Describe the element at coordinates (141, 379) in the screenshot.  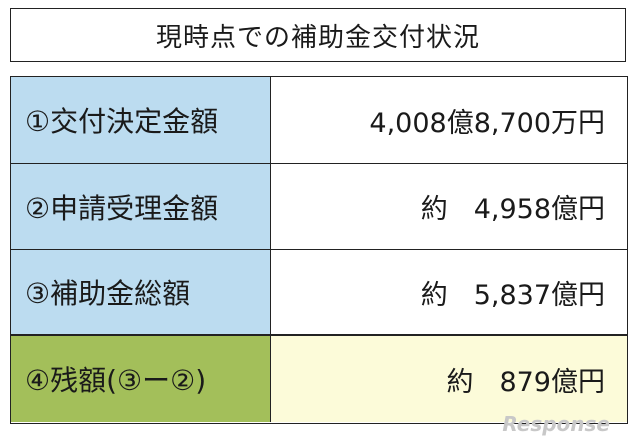
I see `row-label: ④残額(③ー②)` at that location.